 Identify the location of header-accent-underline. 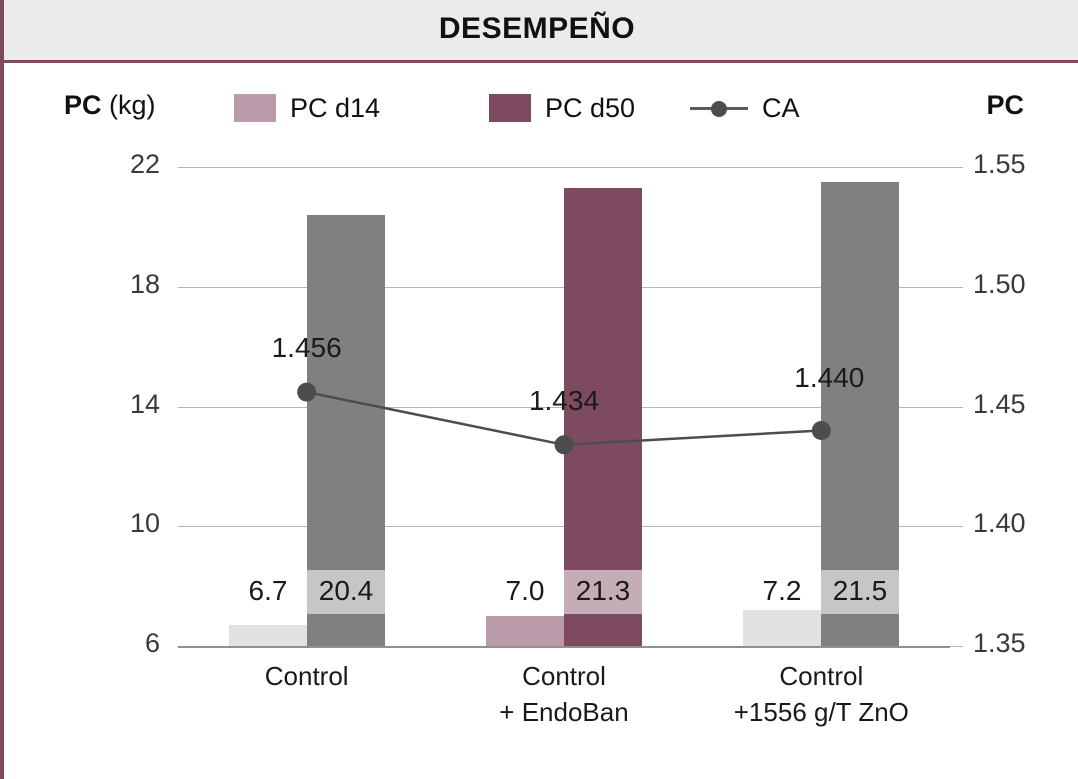
(539, 61).